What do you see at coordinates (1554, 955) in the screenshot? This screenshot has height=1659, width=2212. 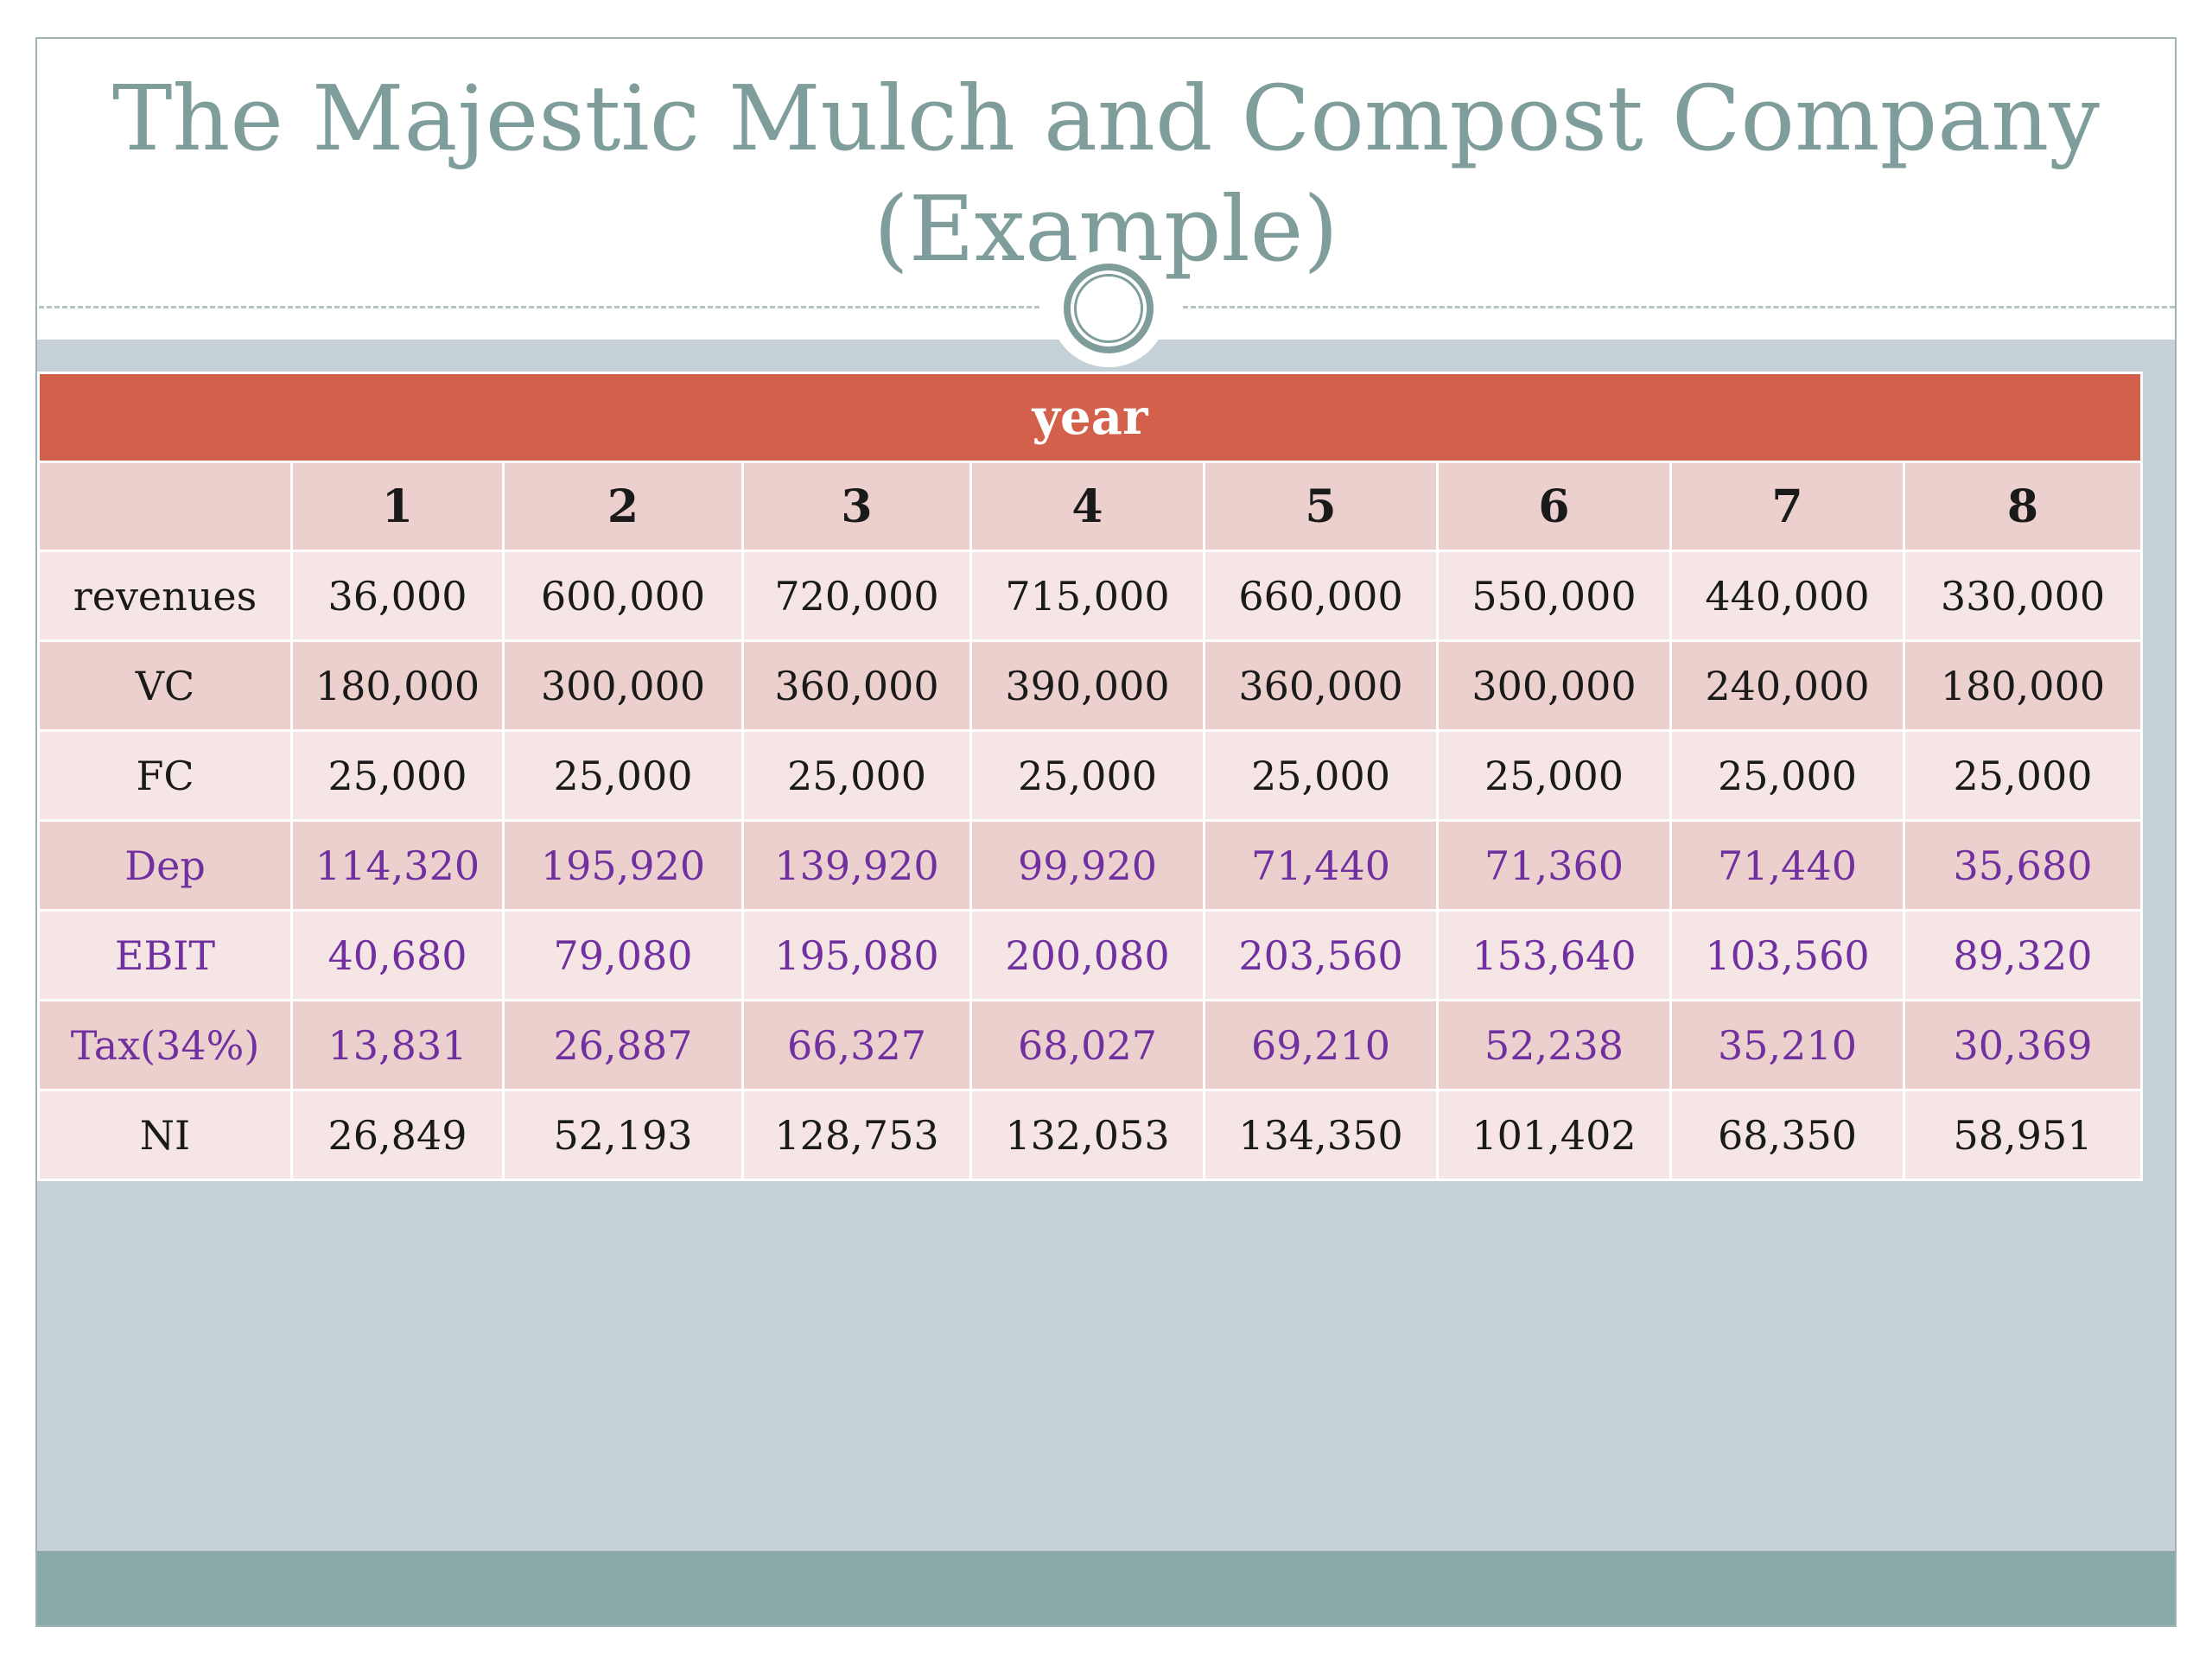 I see `table-cell: 153,640` at bounding box center [1554, 955].